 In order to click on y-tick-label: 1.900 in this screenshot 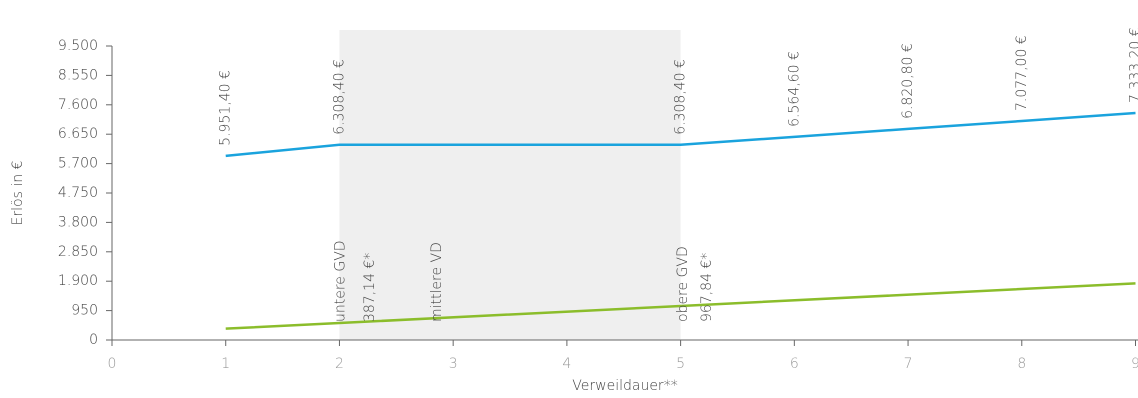, I will do `click(78, 281)`.